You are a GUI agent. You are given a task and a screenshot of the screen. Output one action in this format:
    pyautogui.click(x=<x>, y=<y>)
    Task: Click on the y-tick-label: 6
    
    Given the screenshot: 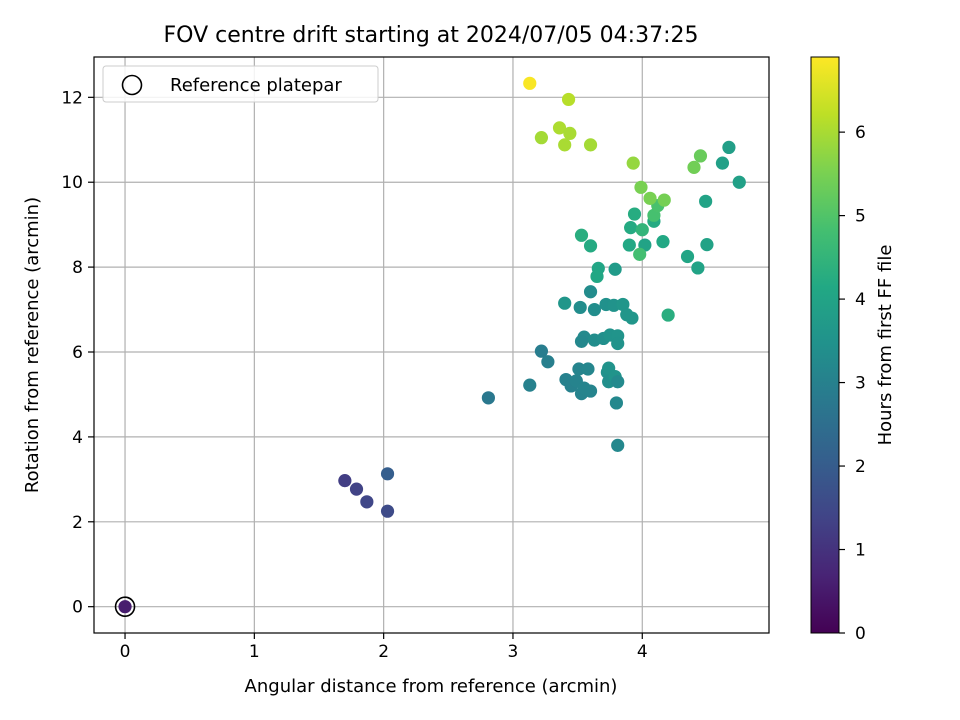 What is the action you would take?
    pyautogui.click(x=77, y=353)
    